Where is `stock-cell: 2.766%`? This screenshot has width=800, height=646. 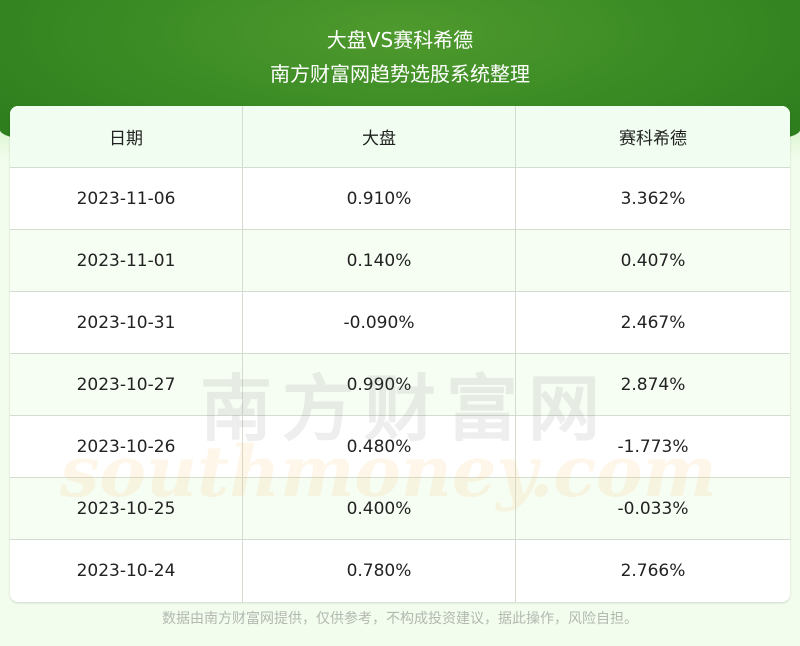
stock-cell: 2.766% is located at coordinates (653, 571).